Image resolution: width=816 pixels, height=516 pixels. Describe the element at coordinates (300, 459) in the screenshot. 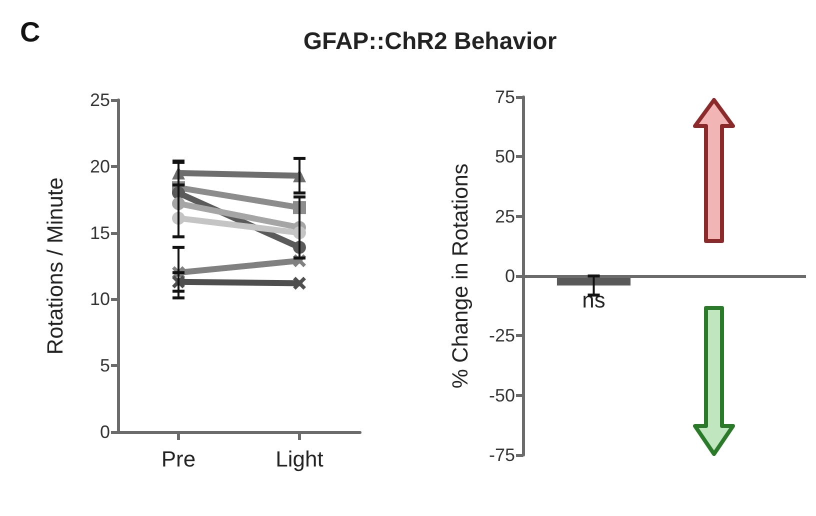

I see `x-tick-label: Light` at that location.